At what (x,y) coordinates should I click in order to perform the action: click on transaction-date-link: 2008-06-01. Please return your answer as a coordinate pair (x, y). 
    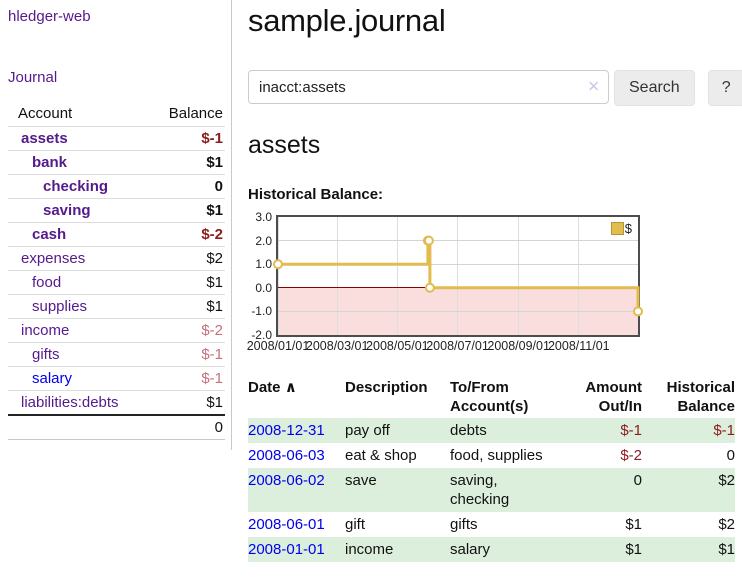
    Looking at the image, I should click on (286, 524).